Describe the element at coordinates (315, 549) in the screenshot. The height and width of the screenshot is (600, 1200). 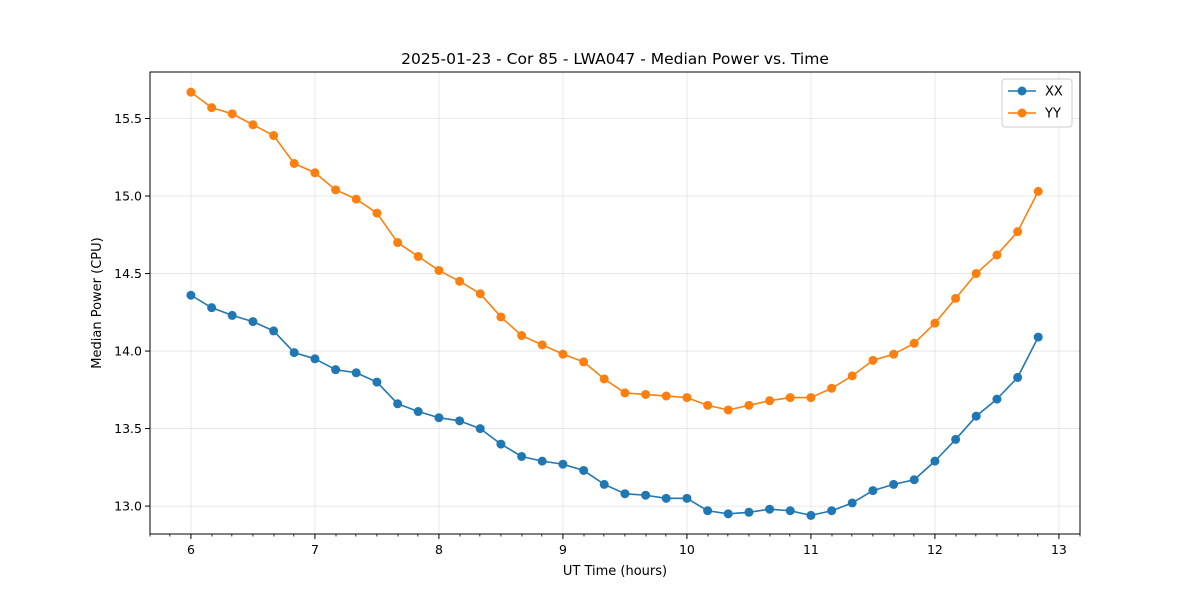
I see `x-tick-label: 7` at that location.